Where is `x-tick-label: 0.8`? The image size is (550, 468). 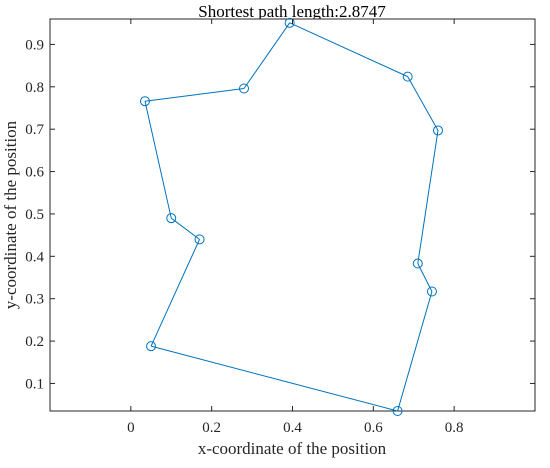 x-tick-label: 0.8 is located at coordinates (454, 428).